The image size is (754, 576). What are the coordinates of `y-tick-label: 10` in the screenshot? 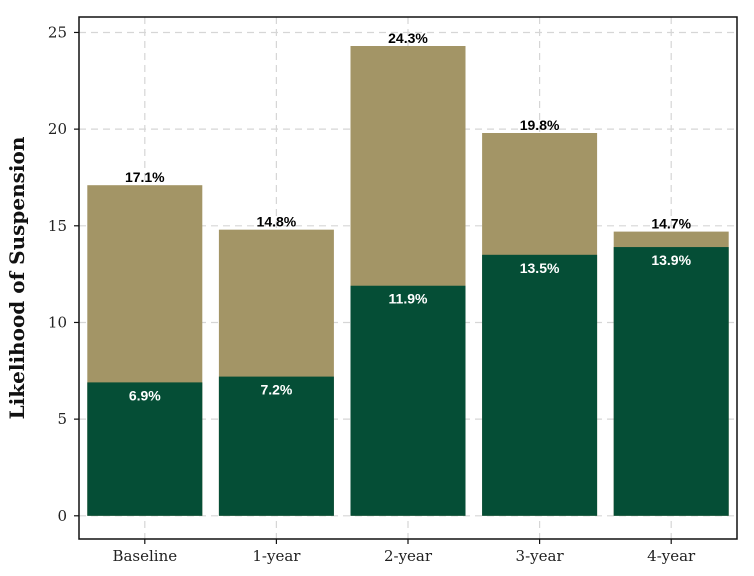 It's located at (57, 322).